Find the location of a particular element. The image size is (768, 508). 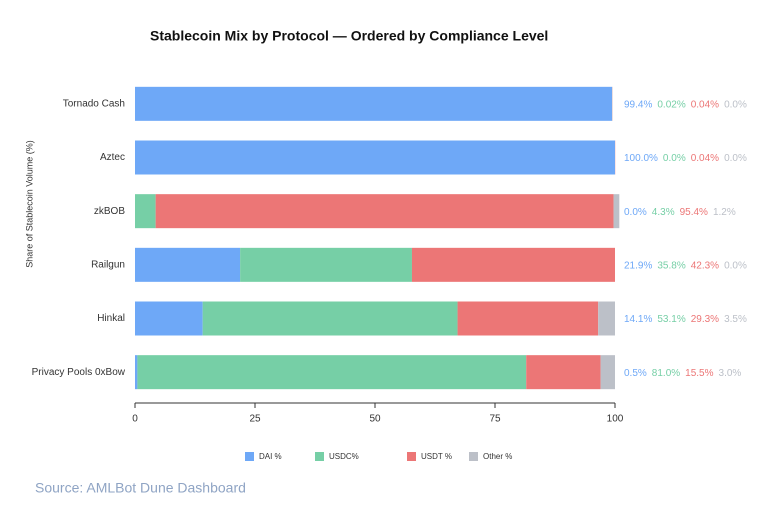

value-label: 100.0% is located at coordinates (641, 158).